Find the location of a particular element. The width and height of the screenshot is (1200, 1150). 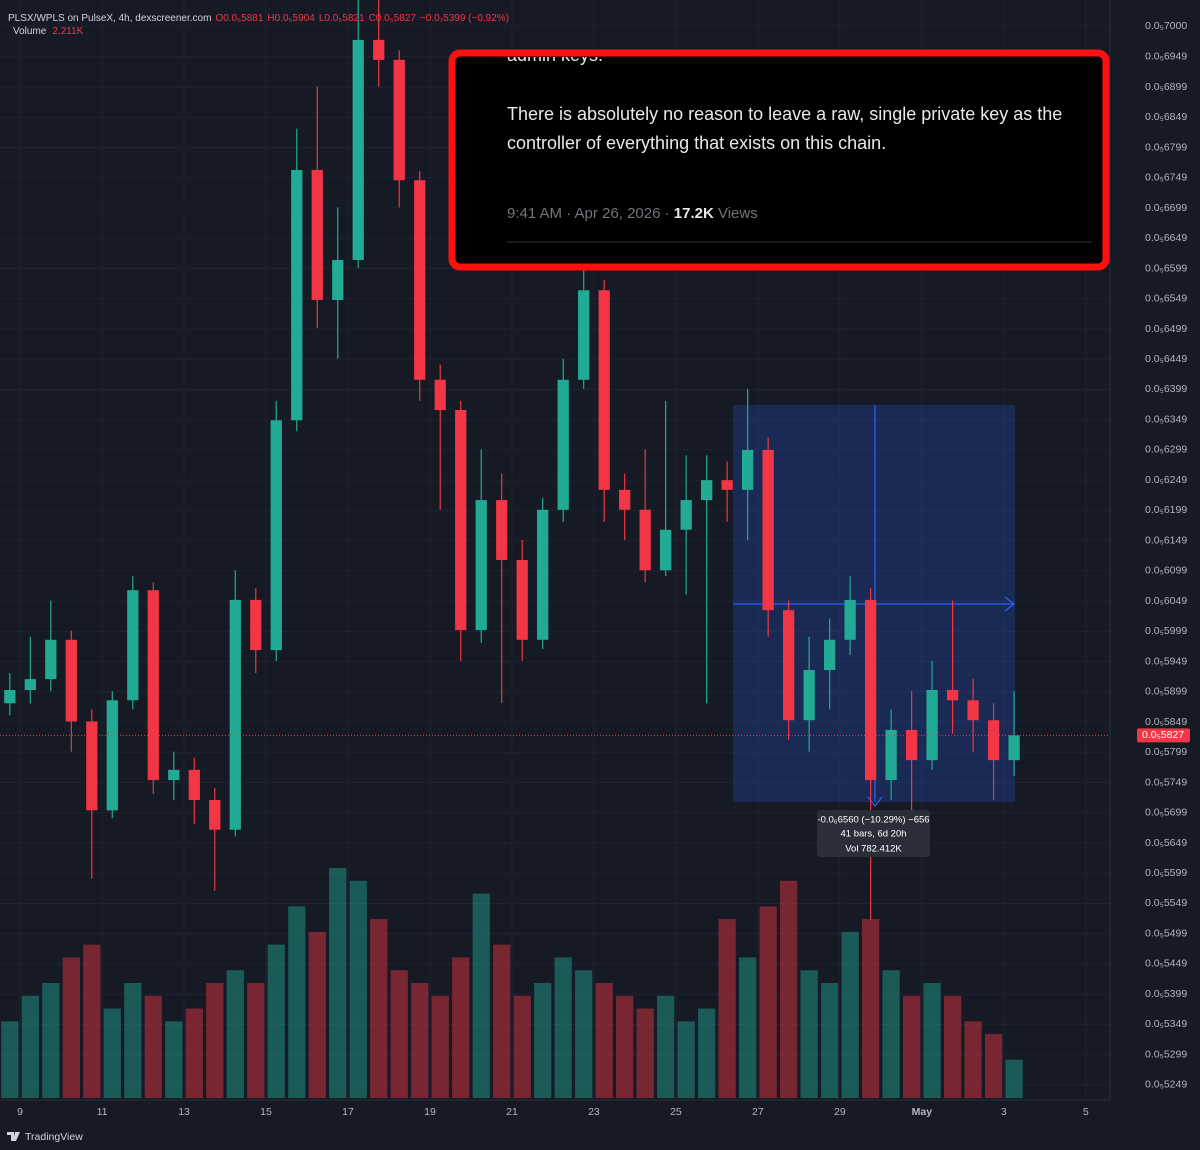

brand: TradingView is located at coordinates (54, 1137).